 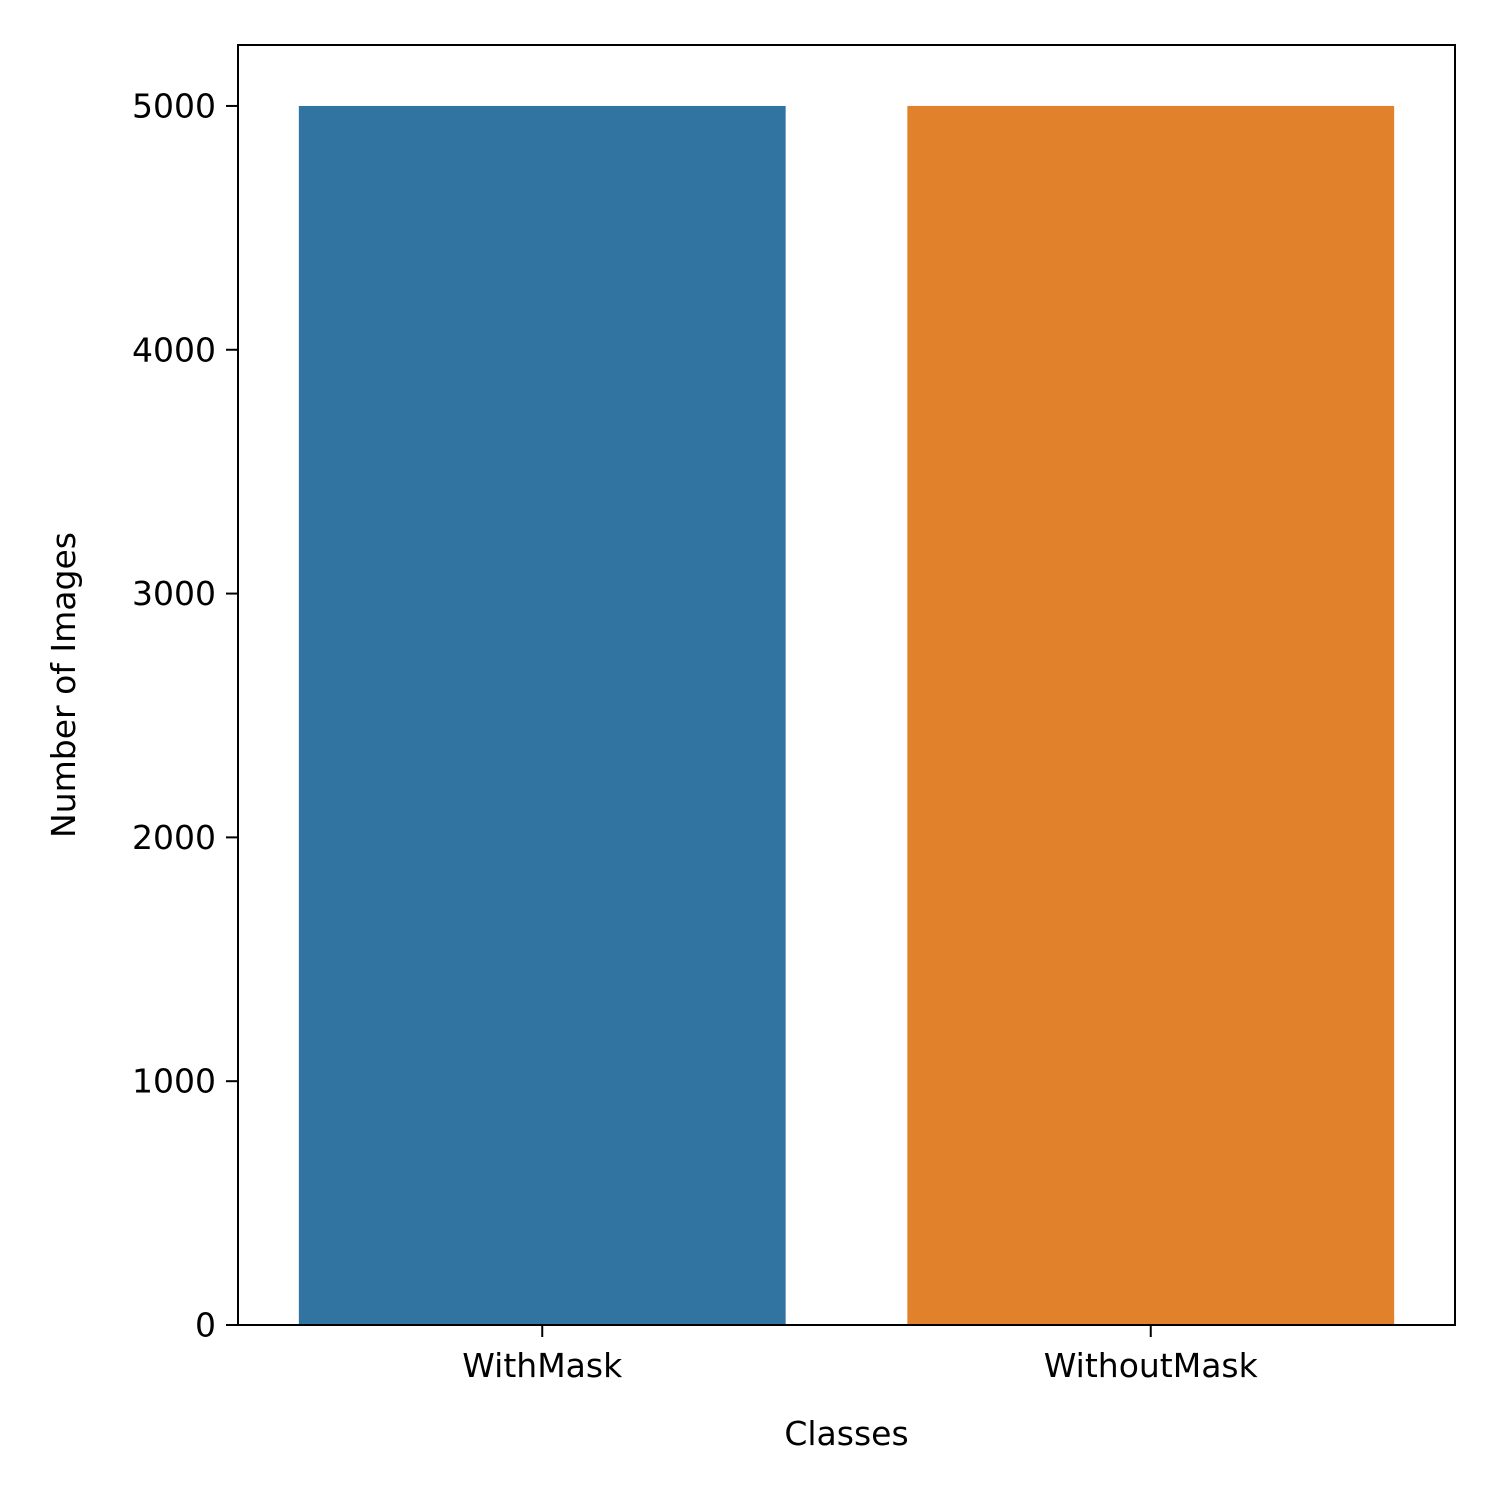 I want to click on y-tick-label: 0, so click(x=205, y=1325).